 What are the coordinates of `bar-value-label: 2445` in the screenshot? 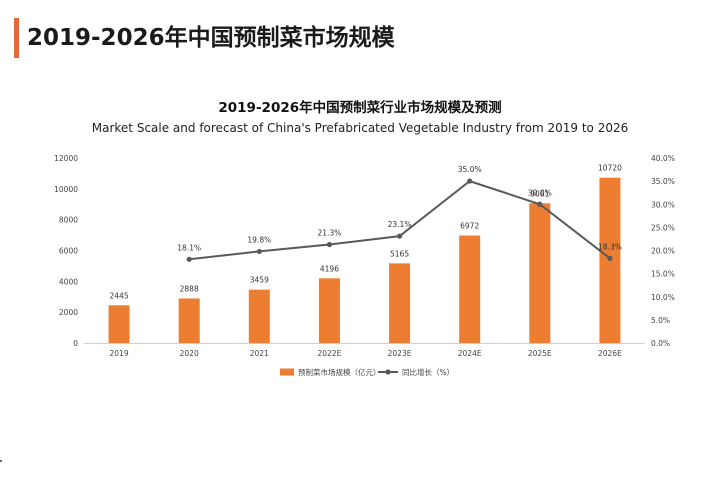 It's located at (119, 295).